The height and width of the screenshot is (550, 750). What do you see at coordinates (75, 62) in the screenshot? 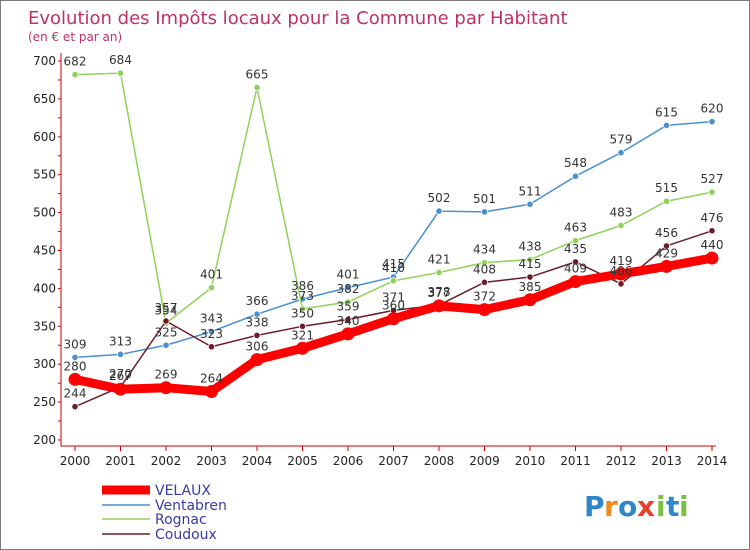
I see `data-label-rognac: 682` at bounding box center [75, 62].